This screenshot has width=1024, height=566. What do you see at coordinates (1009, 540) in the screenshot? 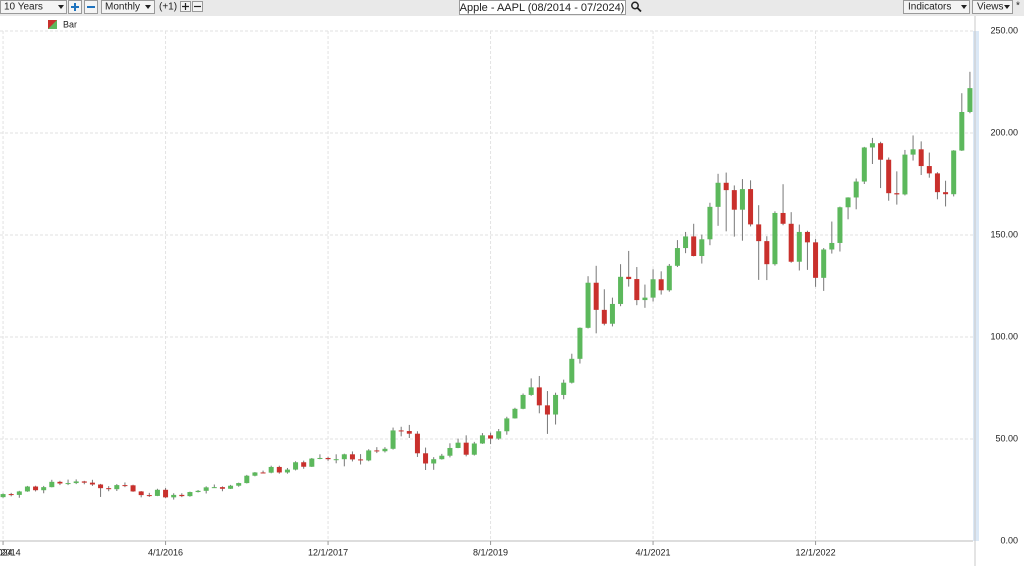
I see `y-tick-label: 0.00` at bounding box center [1009, 540].